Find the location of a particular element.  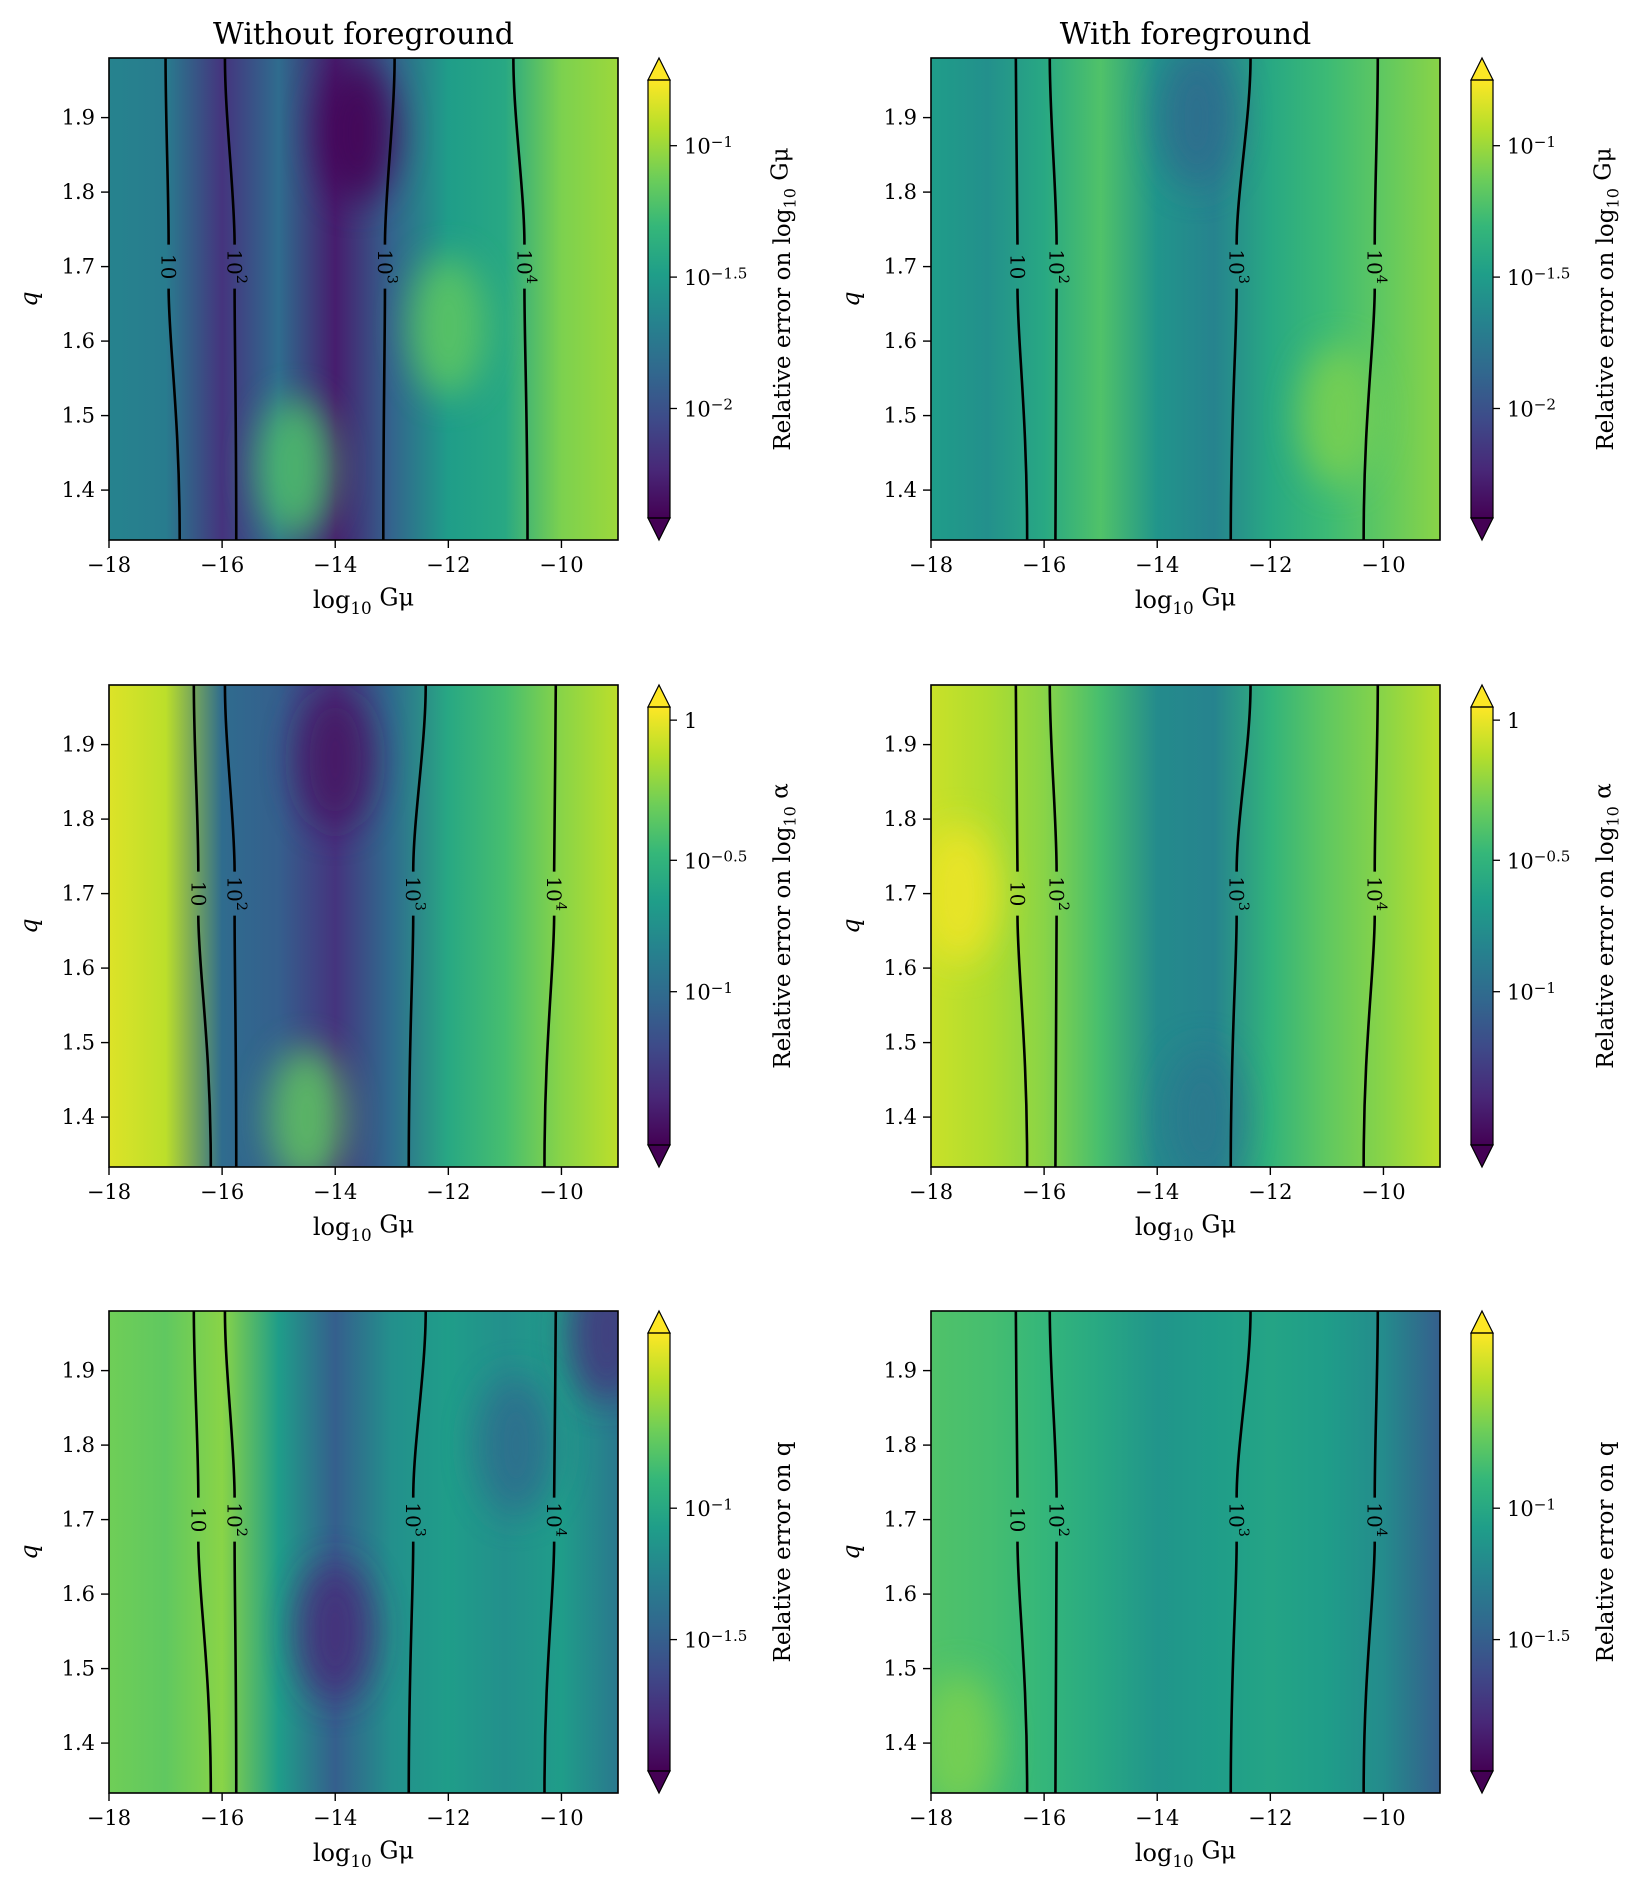

x-tick-label: −14 is located at coordinates (1157, 1192).